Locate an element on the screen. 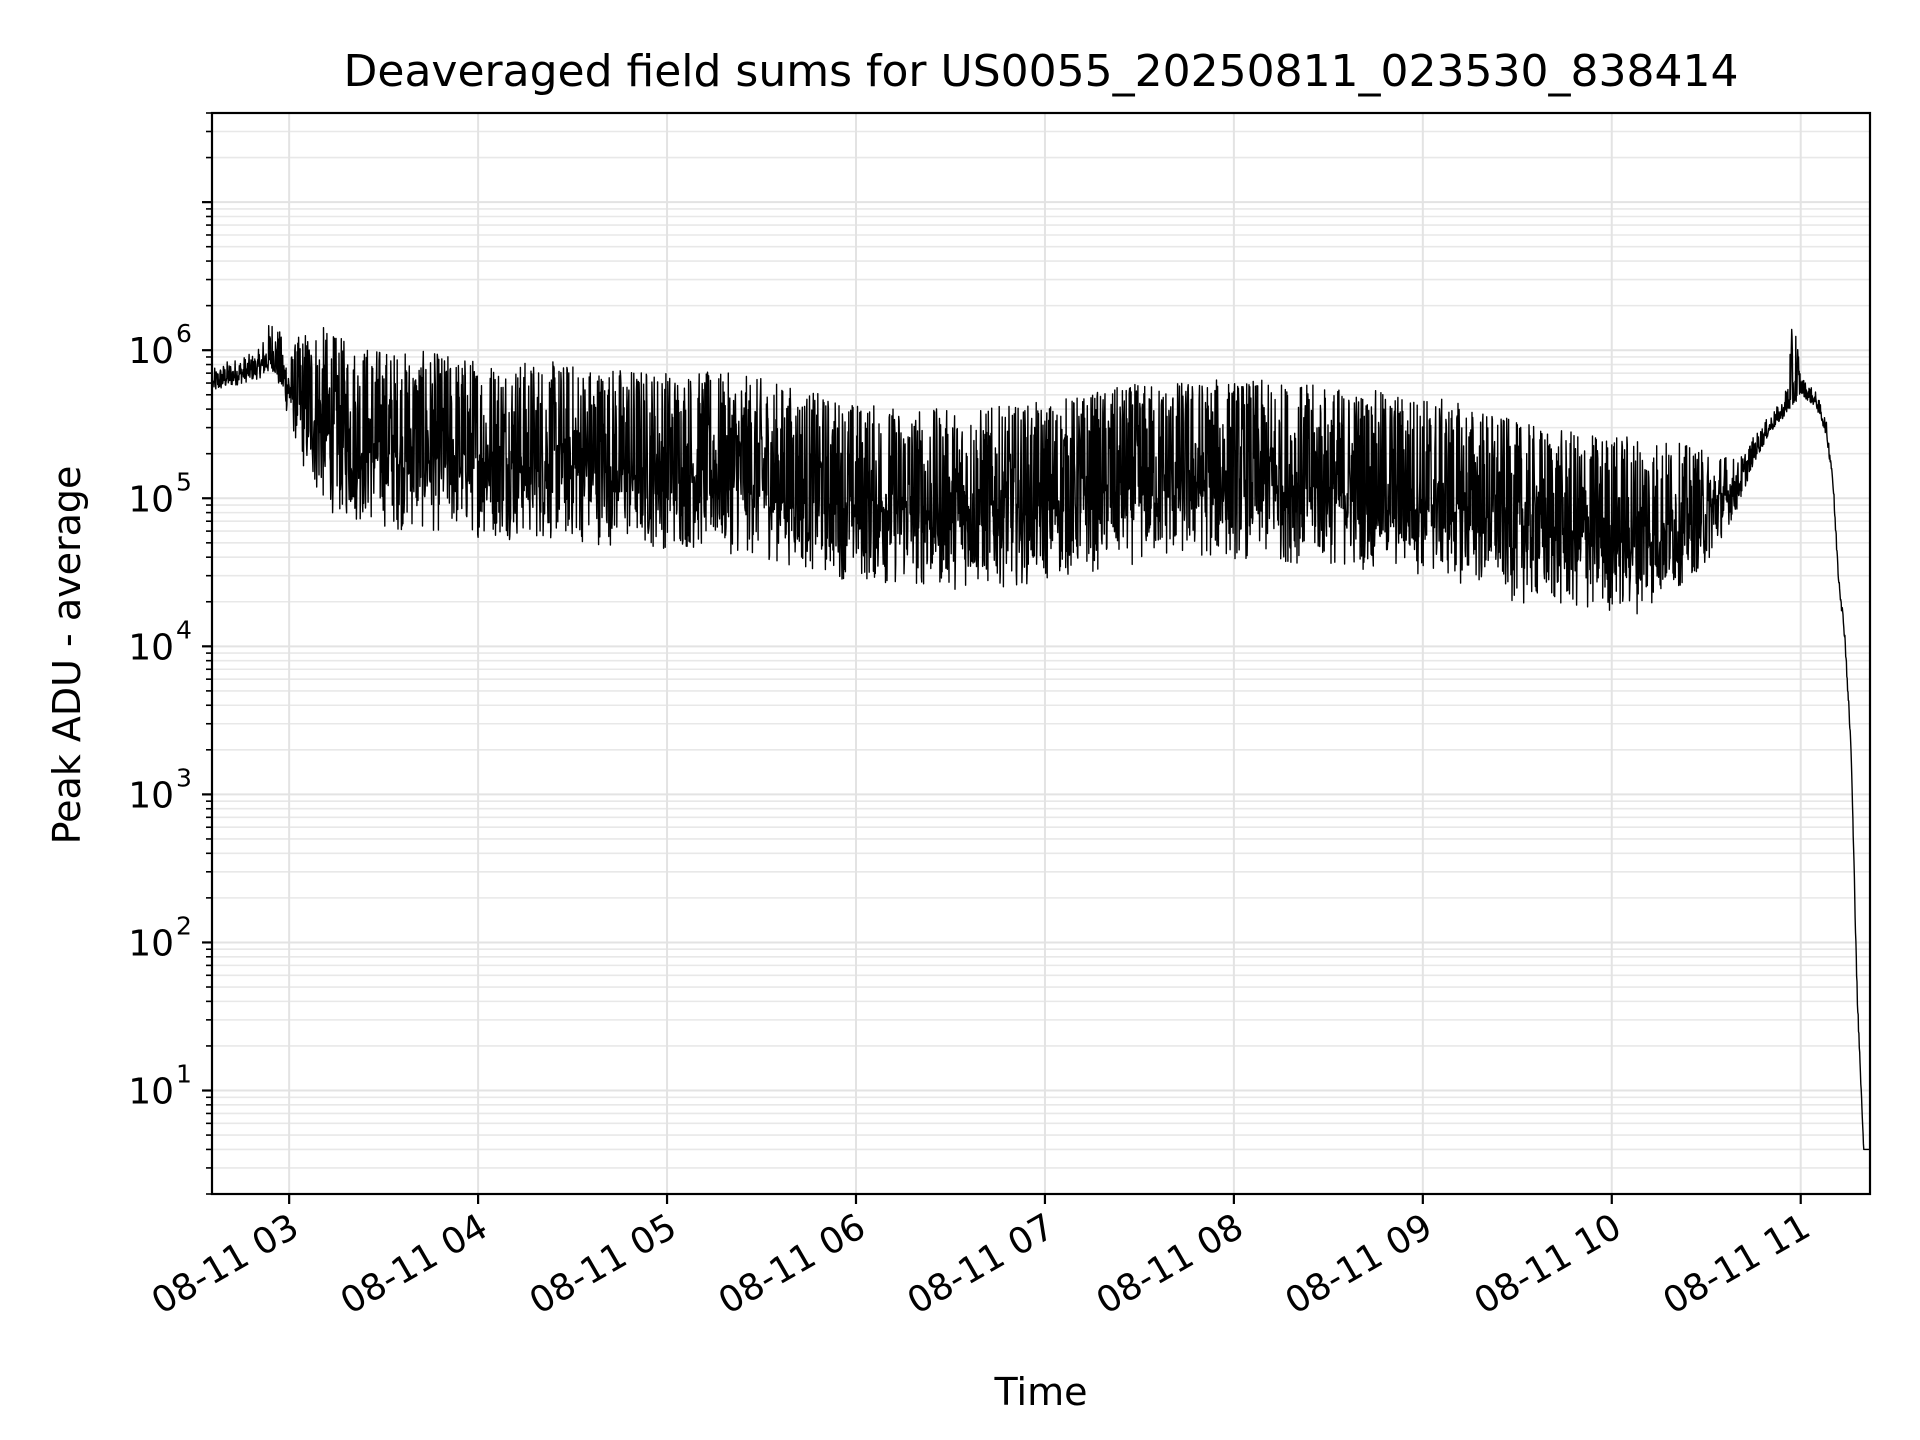  y-tick-exponent: 2 is located at coordinates (184, 925).